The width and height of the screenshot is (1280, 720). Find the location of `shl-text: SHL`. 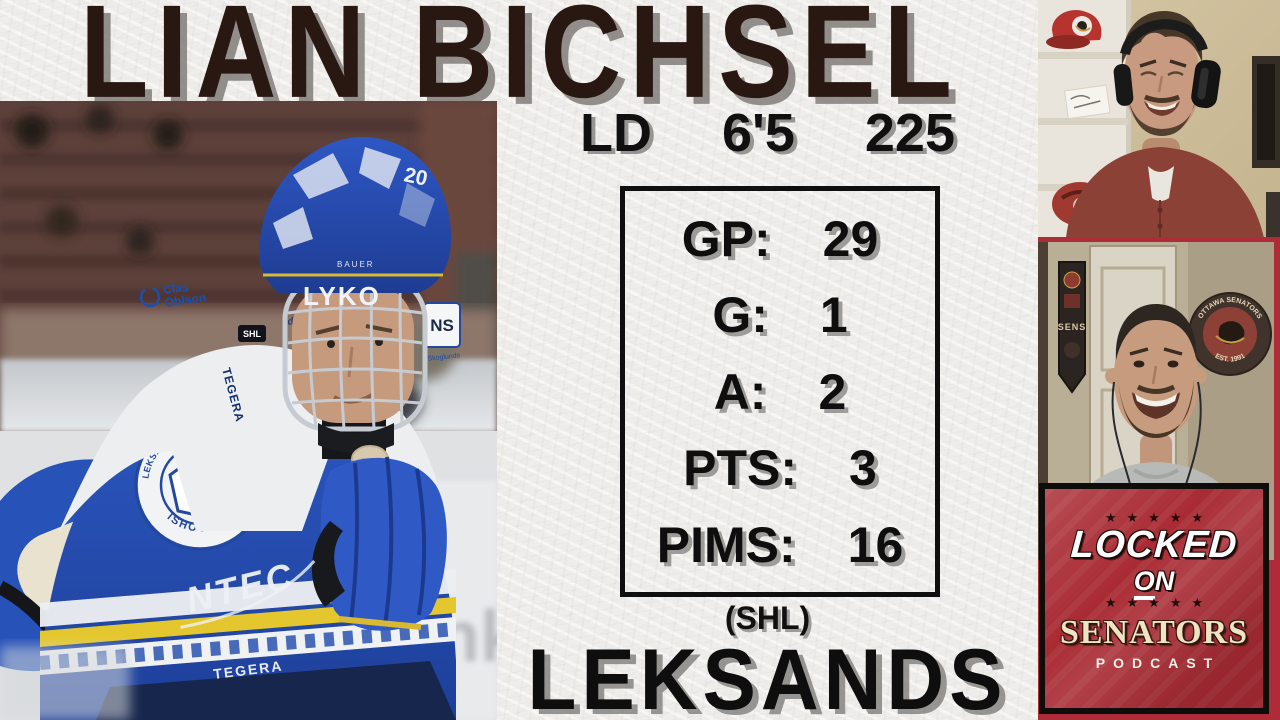

shl-text: SHL is located at coordinates (252, 334).